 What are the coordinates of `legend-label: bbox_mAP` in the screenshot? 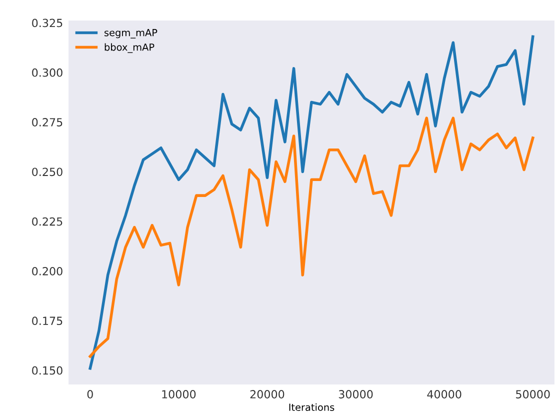 It's located at (129, 48).